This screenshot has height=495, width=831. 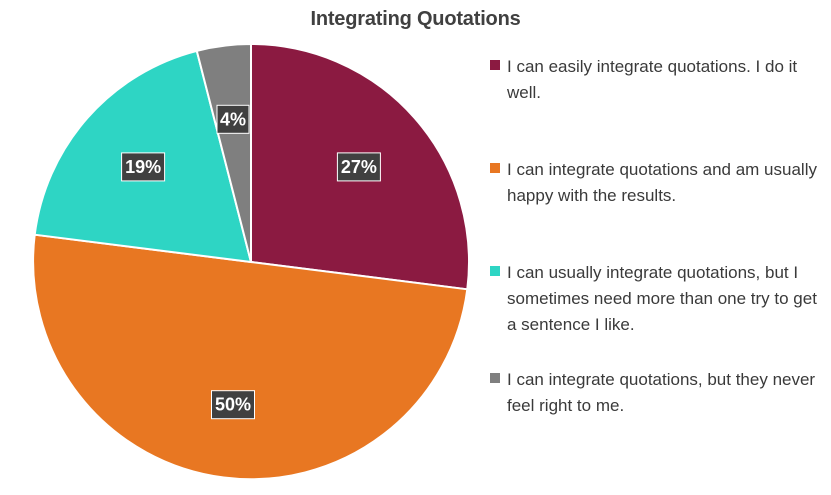 I want to click on data-label-box-easily, so click(x=358, y=167).